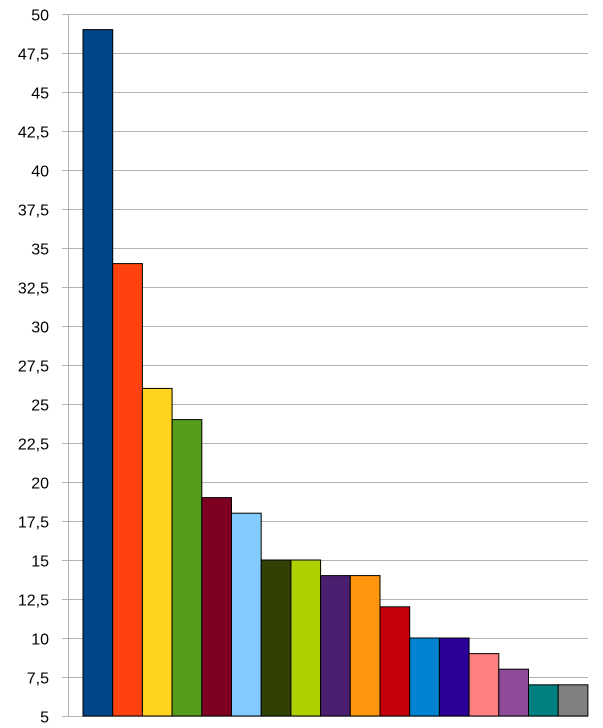 The image size is (603, 728). What do you see at coordinates (33, 523) in the screenshot?
I see `y-tick-label: 17,5` at bounding box center [33, 523].